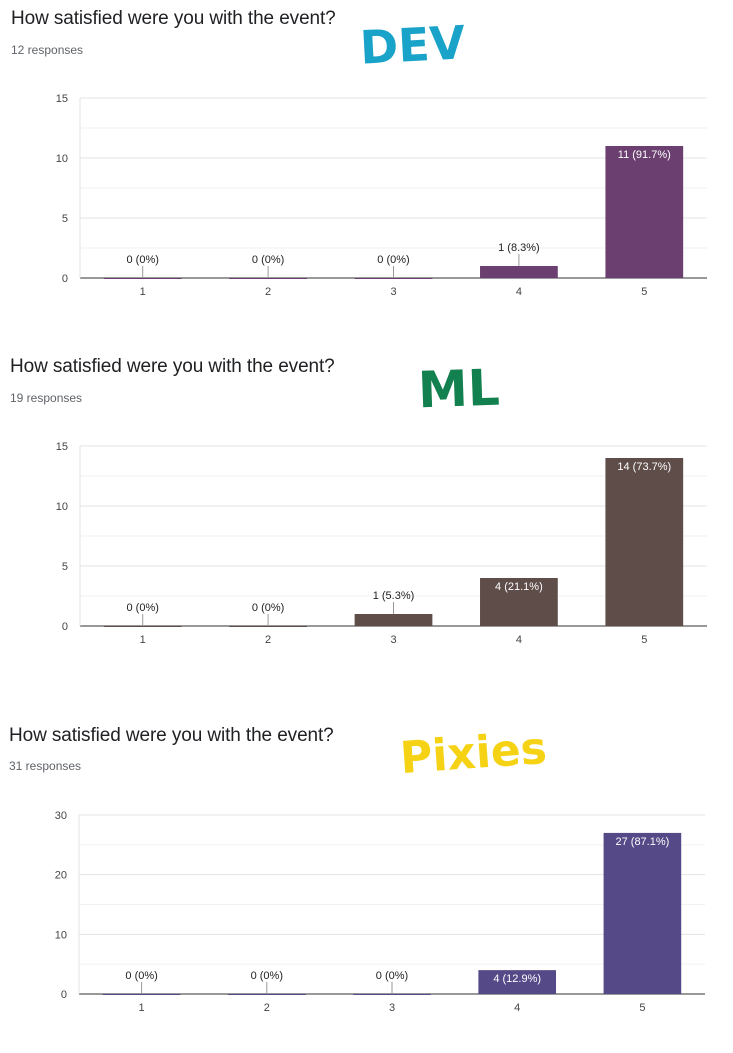 This screenshot has width=733, height=1053. Describe the element at coordinates (519, 587) in the screenshot. I see `data-label: 4 (21.1%)` at that location.